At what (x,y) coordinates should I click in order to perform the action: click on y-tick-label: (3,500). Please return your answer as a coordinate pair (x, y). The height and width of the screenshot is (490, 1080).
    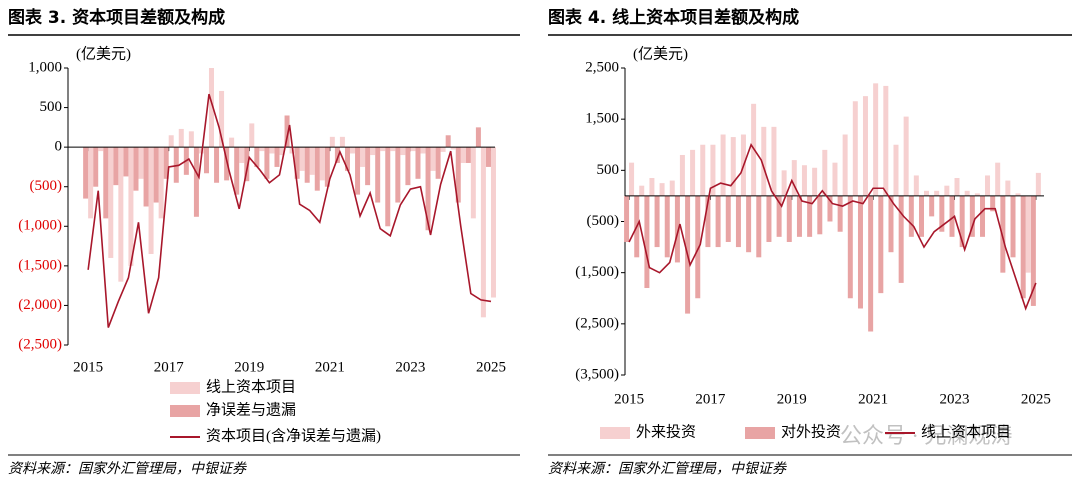
    Looking at the image, I should click on (597, 374).